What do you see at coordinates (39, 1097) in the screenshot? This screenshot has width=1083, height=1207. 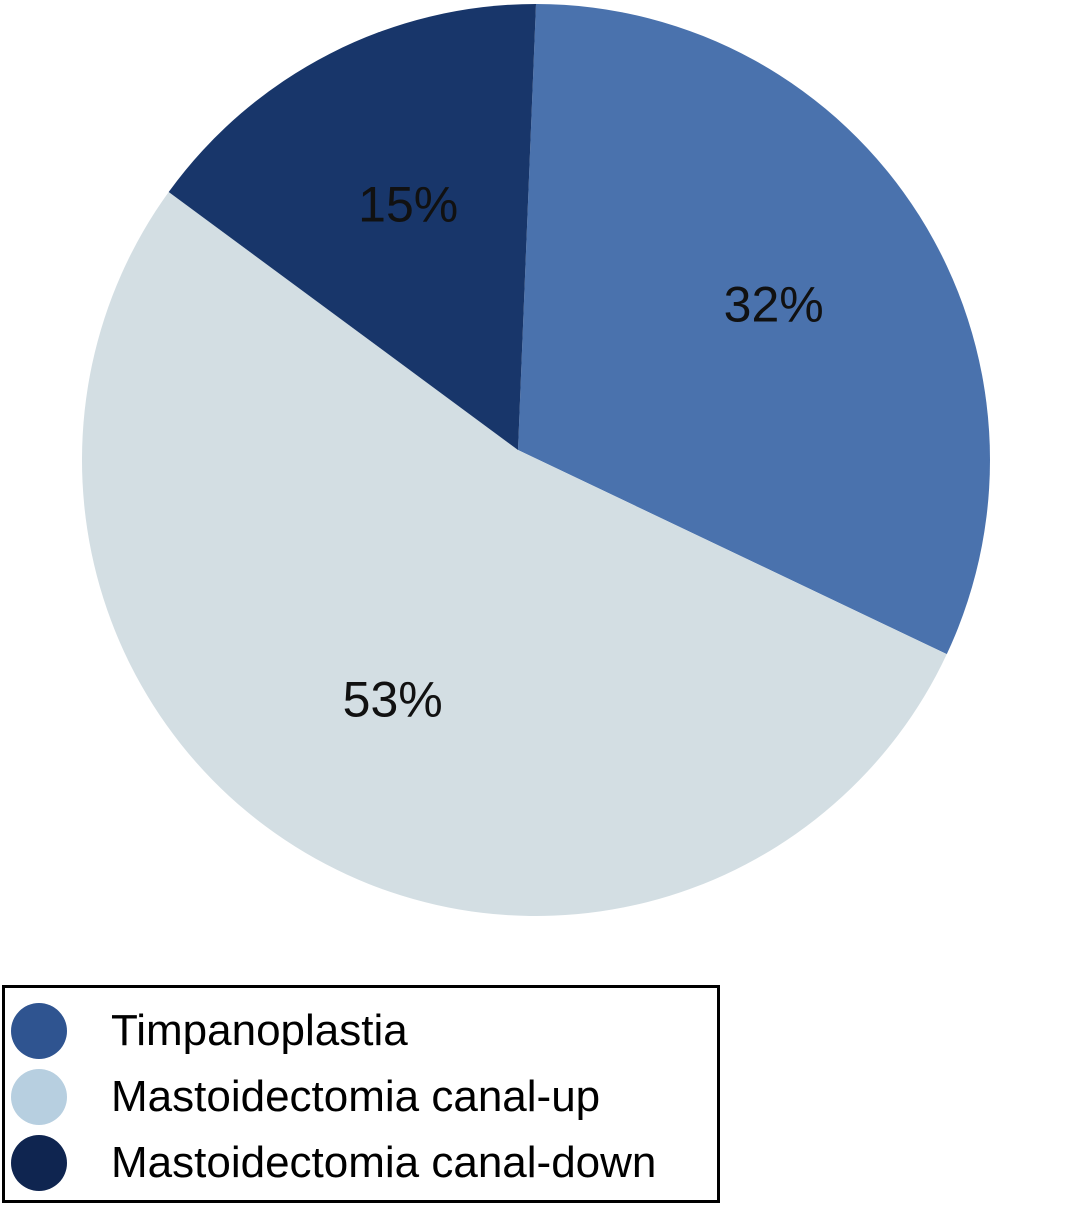 I see `legend-swatch-mastoidectomia-canal-up` at bounding box center [39, 1097].